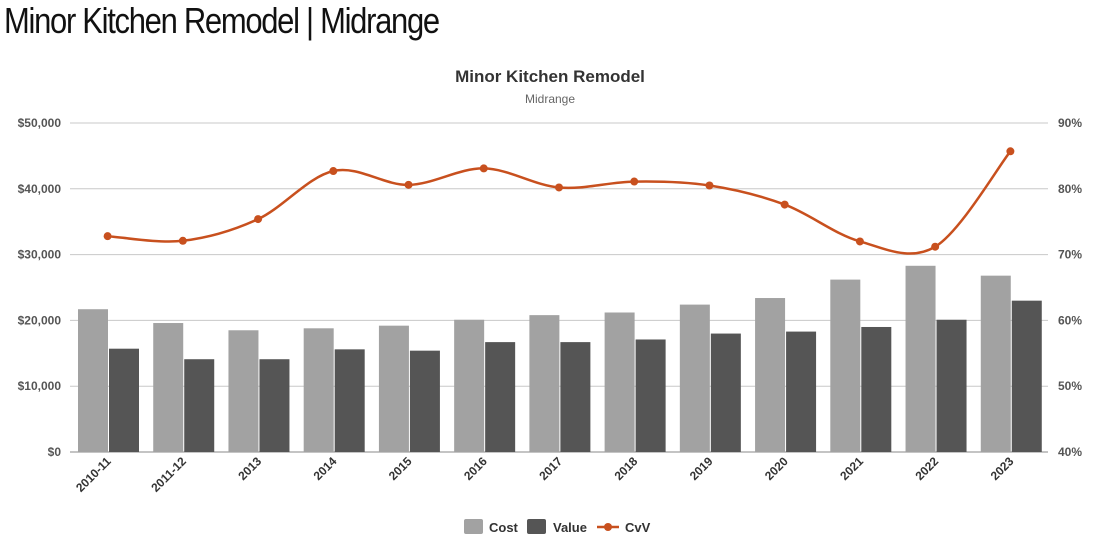 The width and height of the screenshot is (1093, 536). Describe the element at coordinates (222, 20) in the screenshot. I see `page-heading: Minor Kitchen Remodel | Midrange` at that location.